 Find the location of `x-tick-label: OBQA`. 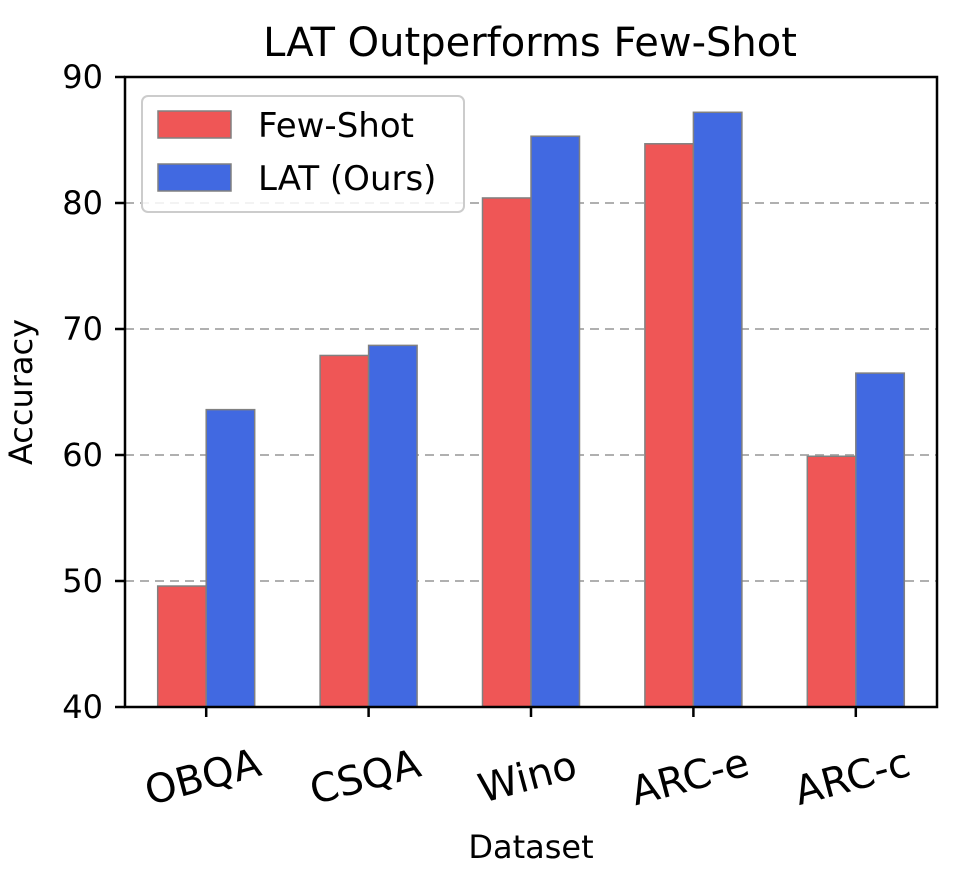

x-tick-label: OBQA is located at coordinates (203, 777).